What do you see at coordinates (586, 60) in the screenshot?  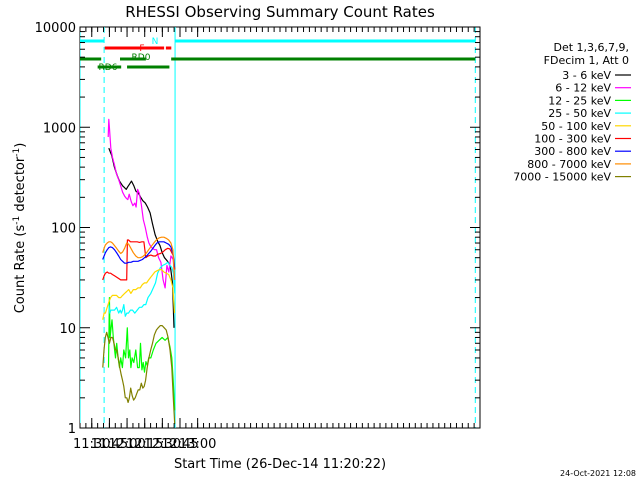 I see `legend-title-line2: FDecim 1, Att 0` at bounding box center [586, 60].